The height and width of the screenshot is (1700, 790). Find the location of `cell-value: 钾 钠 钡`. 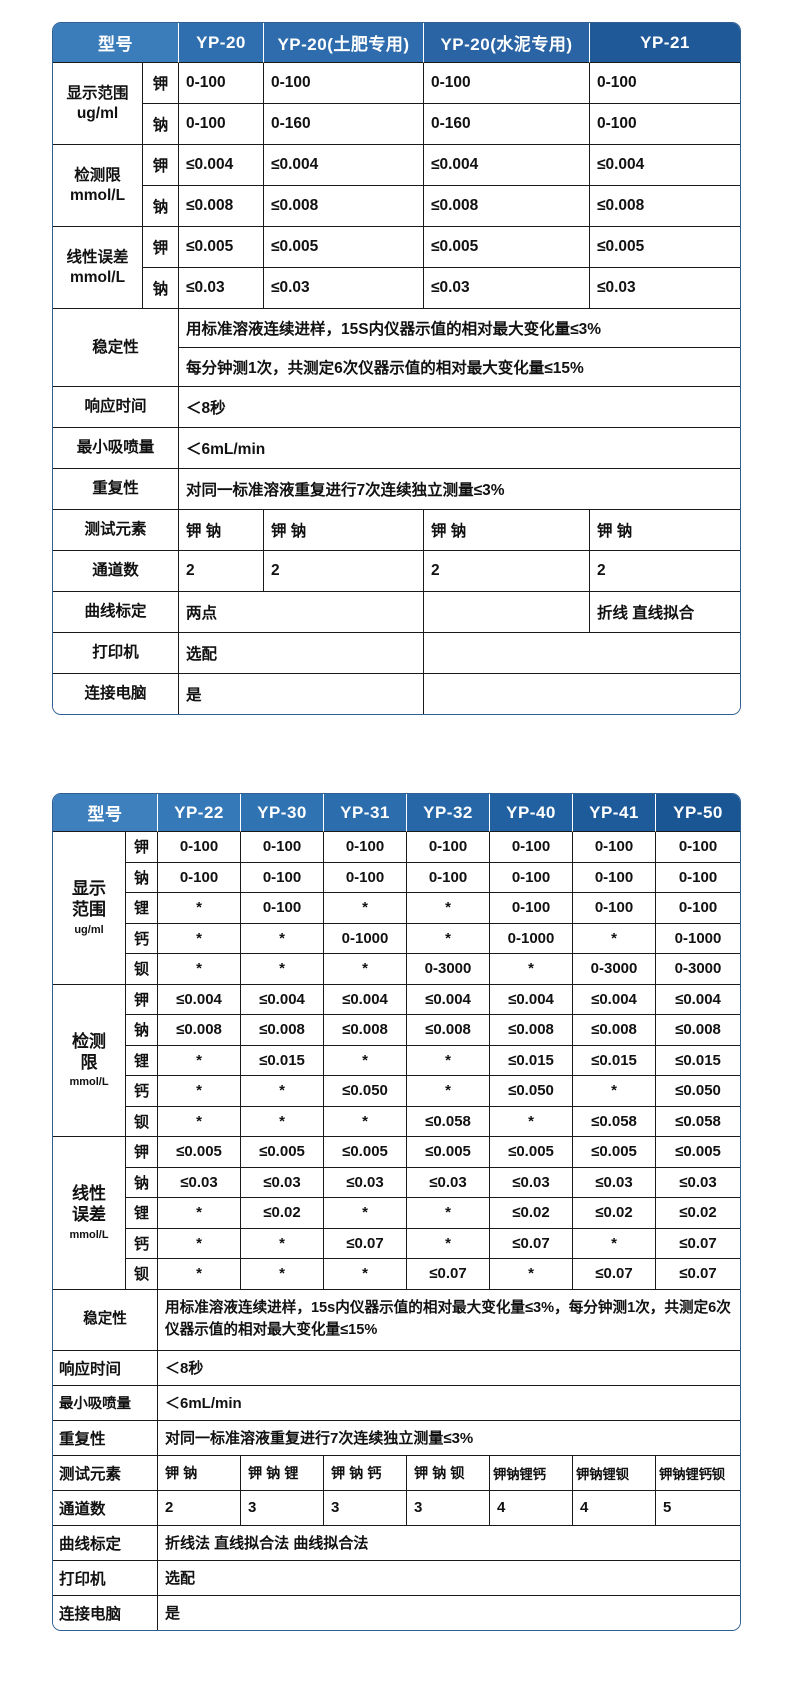

cell-value: 钾 钠 钡 is located at coordinates (448, 1473).